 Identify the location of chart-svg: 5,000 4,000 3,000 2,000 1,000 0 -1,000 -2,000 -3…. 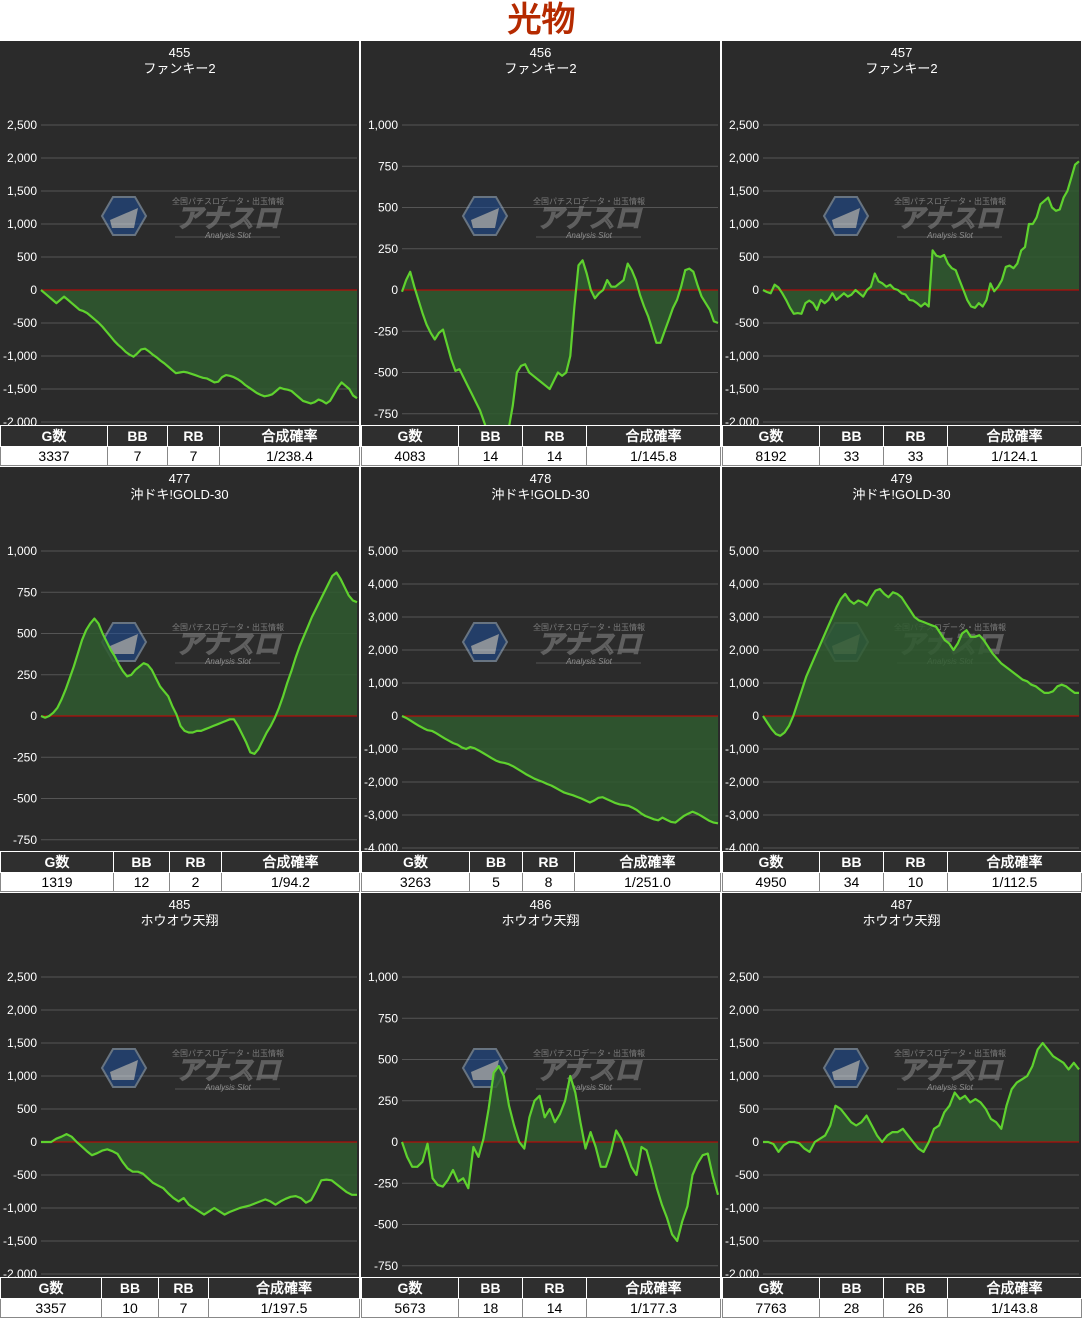
(902, 697).